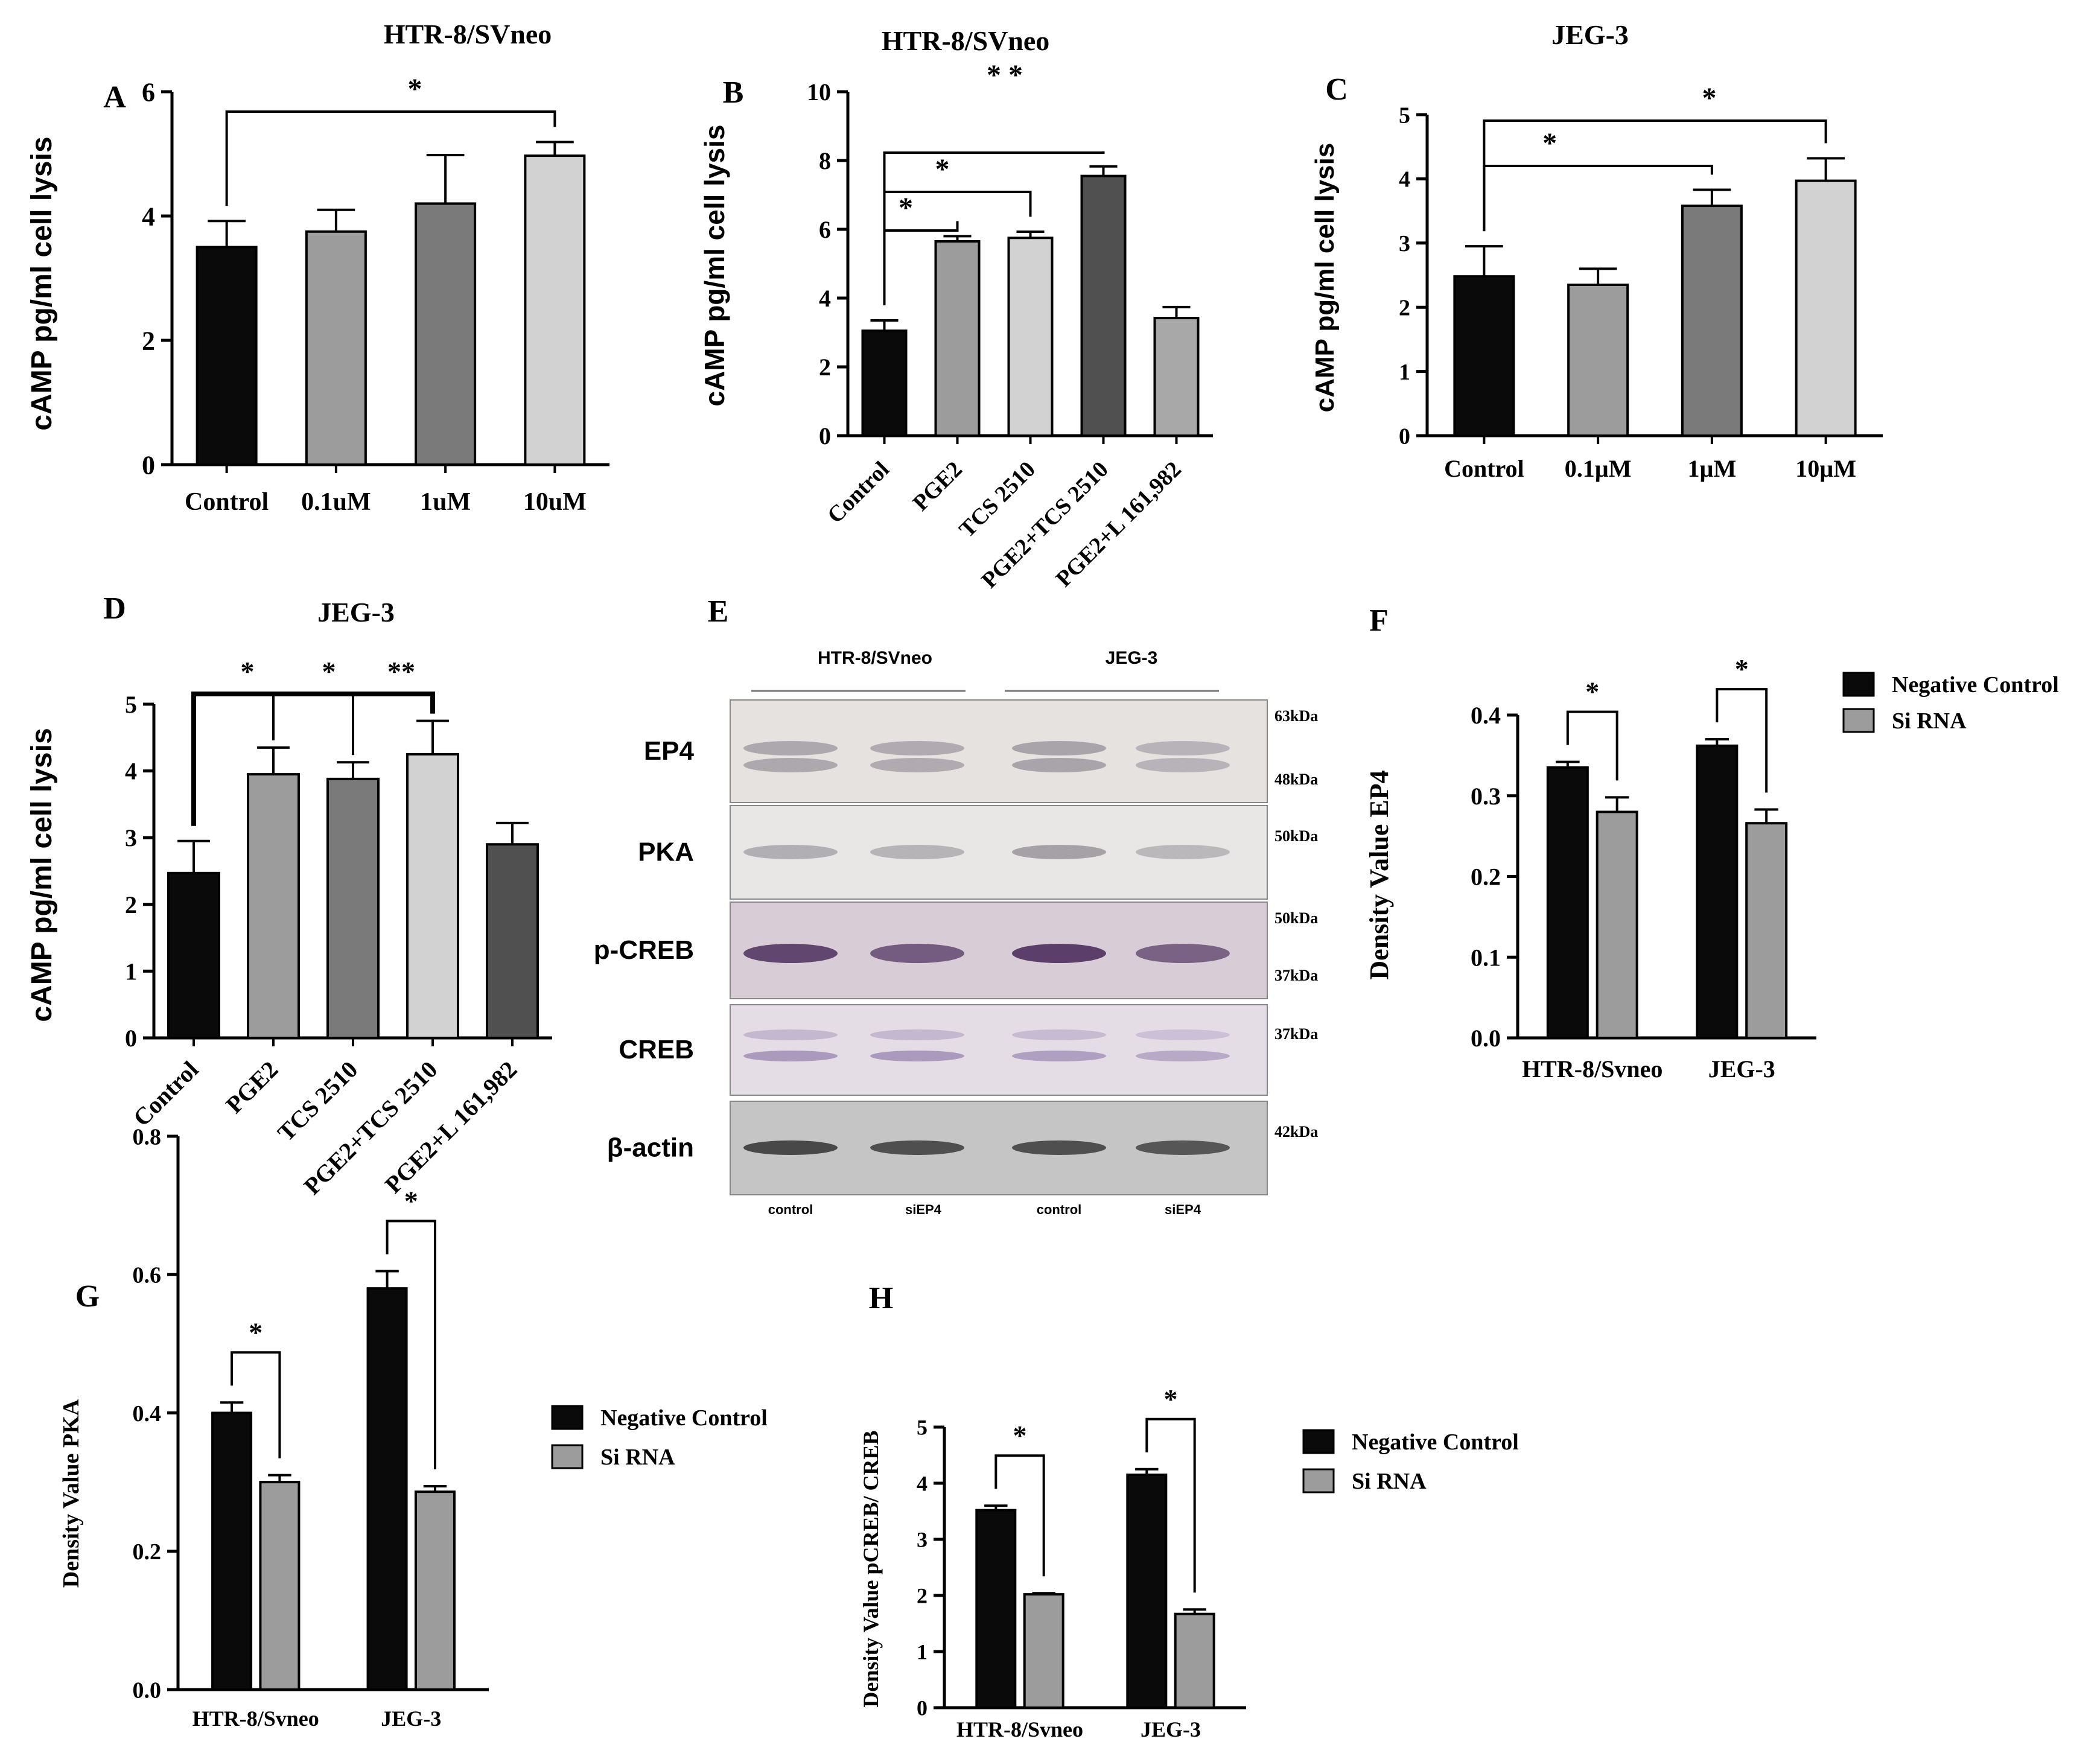 Image resolution: width=2100 pixels, height=1762 pixels. I want to click on y-tick-label: 0.2, so click(1486, 878).